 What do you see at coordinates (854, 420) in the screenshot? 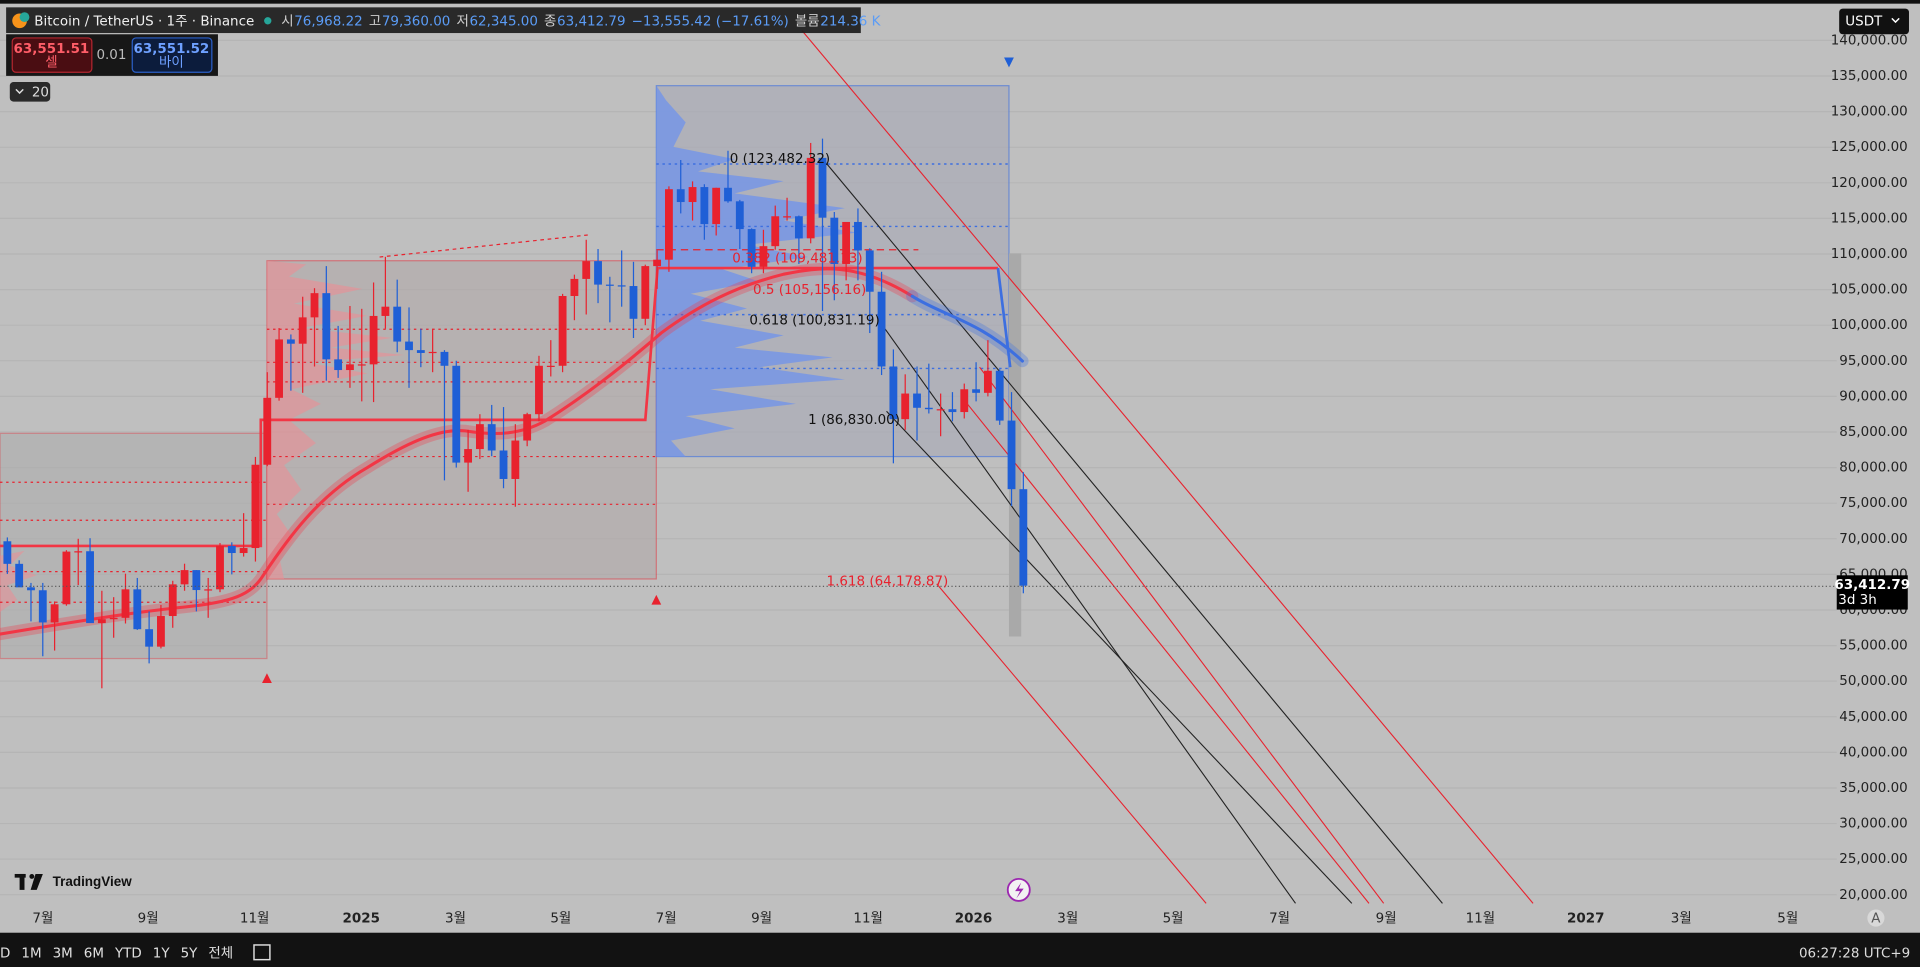
I see `fib-label: 1 (86,830.00)` at bounding box center [854, 420].